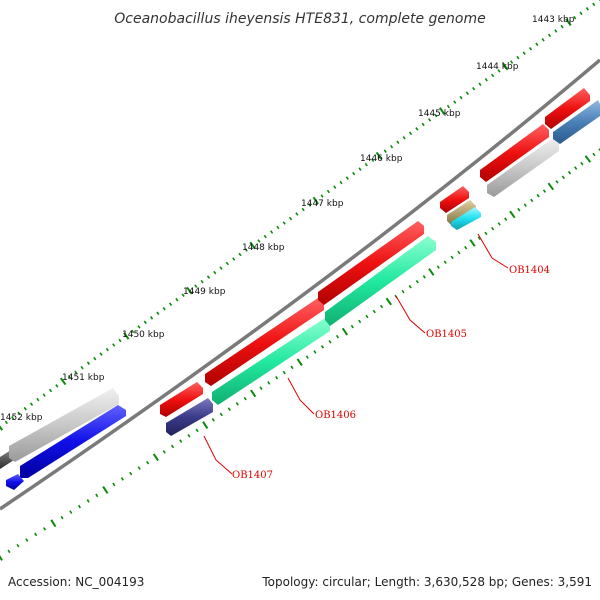  What do you see at coordinates (335, 415) in the screenshot?
I see `gene-label-ob1406: OB1406` at bounding box center [335, 415].